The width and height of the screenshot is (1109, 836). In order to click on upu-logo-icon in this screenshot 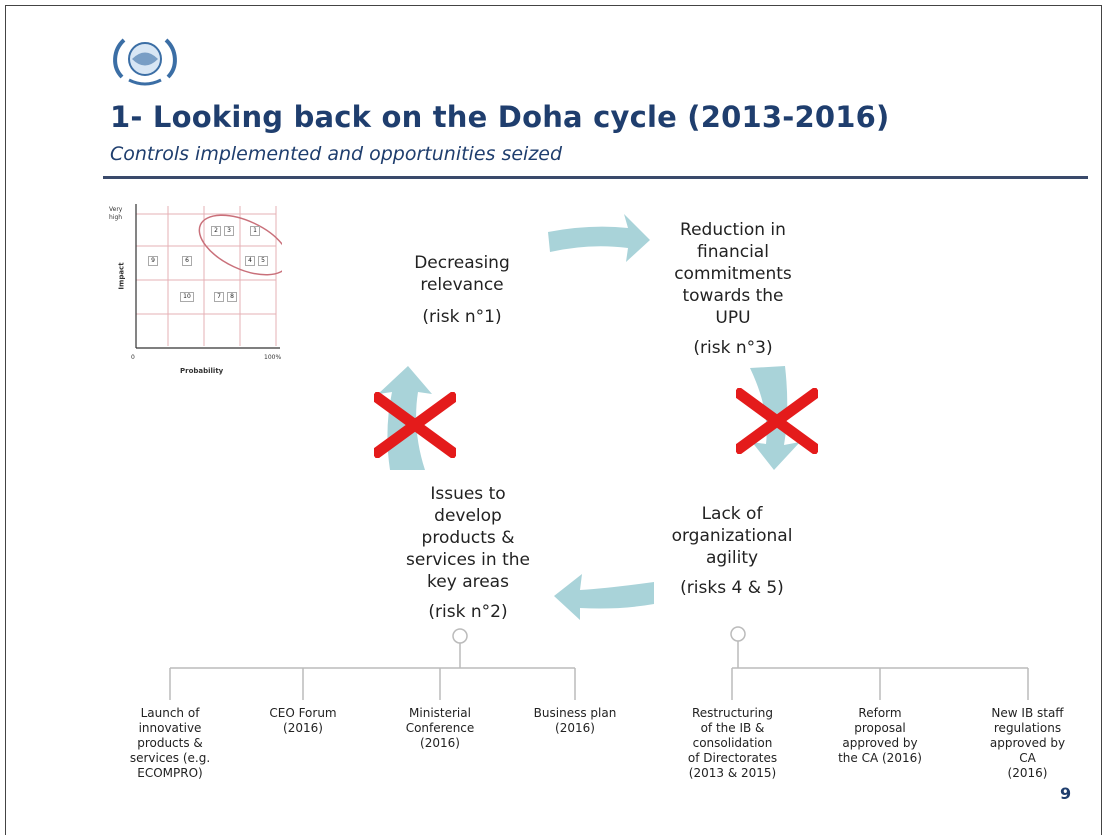, I will do `click(145, 62)`.